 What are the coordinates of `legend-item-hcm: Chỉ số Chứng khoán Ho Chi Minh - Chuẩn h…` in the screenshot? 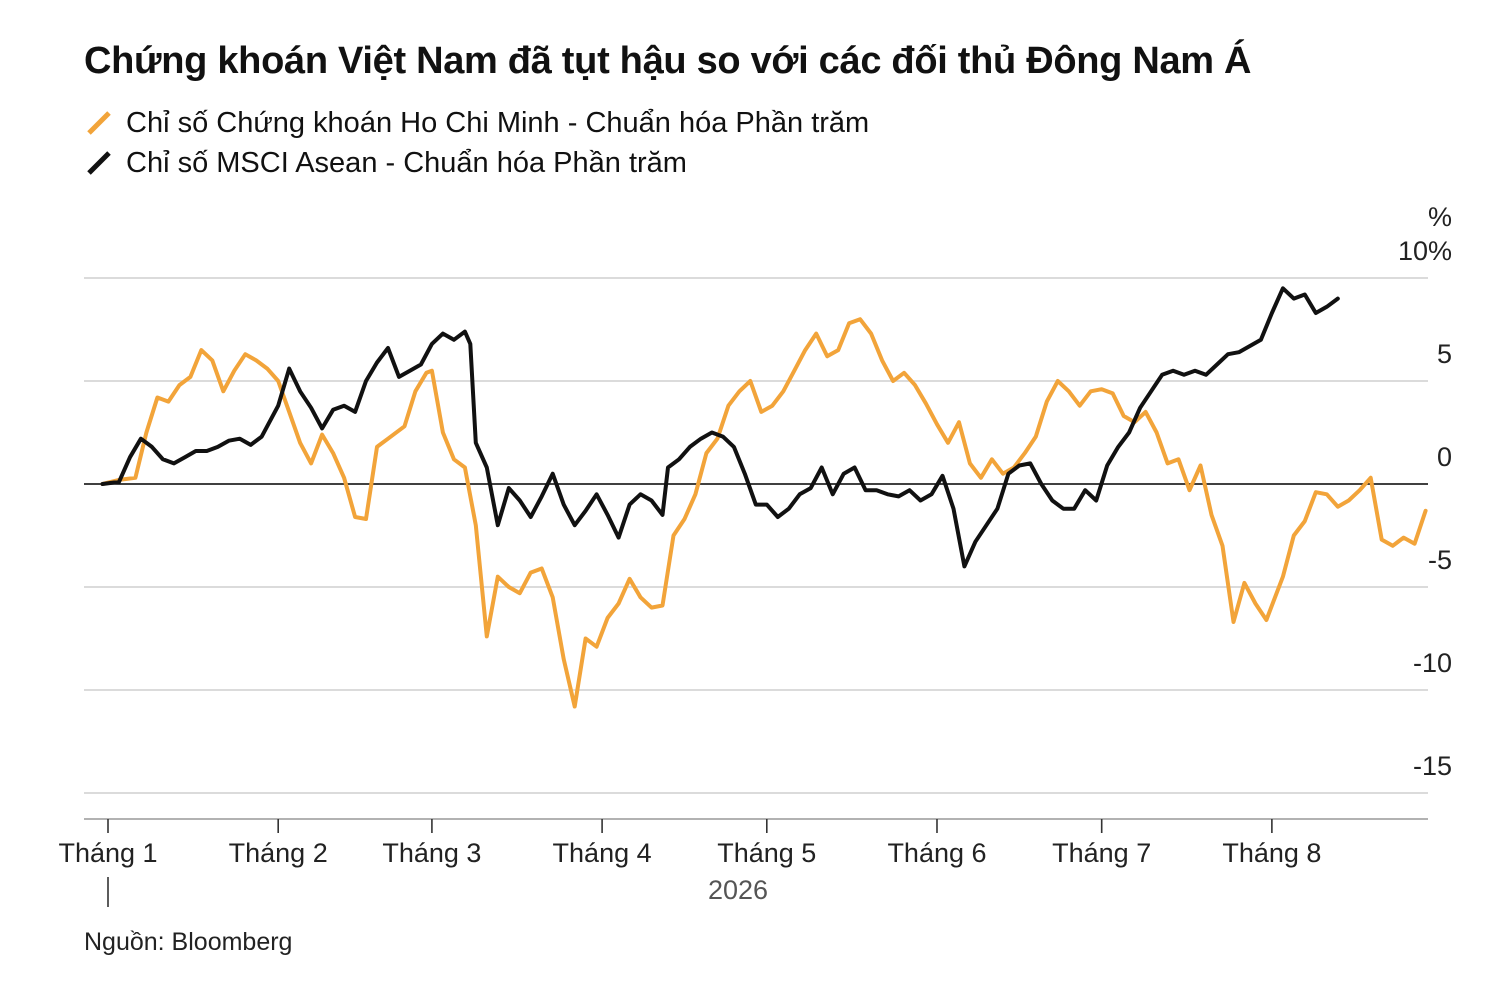 It's located at (477, 123).